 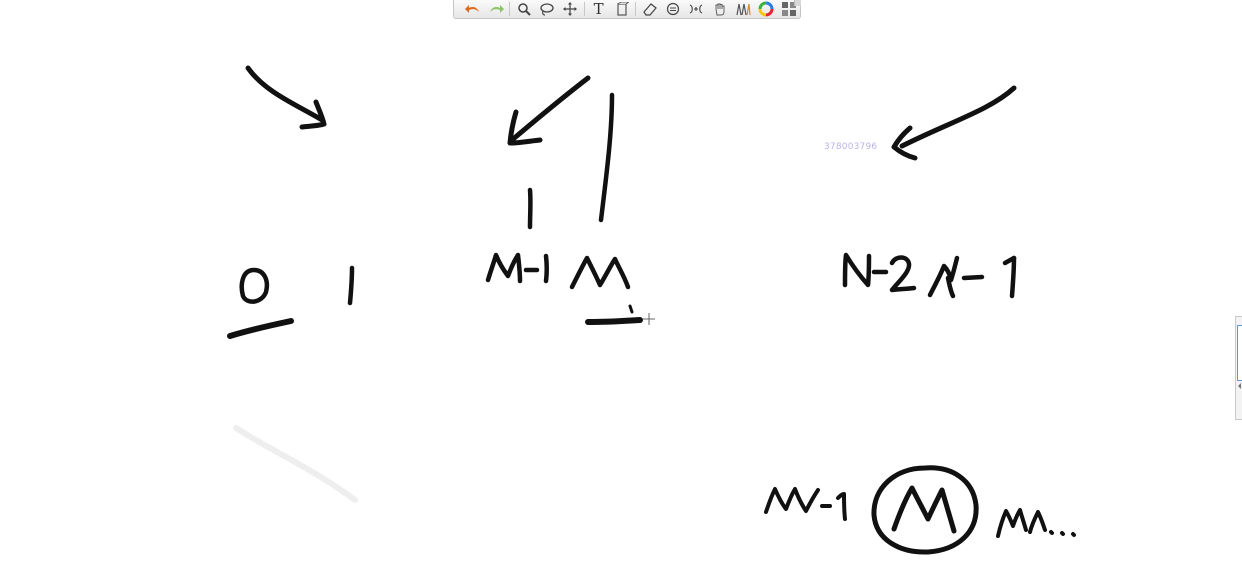 What do you see at coordinates (649, 319) in the screenshot?
I see `crosshair-cursor-icon` at bounding box center [649, 319].